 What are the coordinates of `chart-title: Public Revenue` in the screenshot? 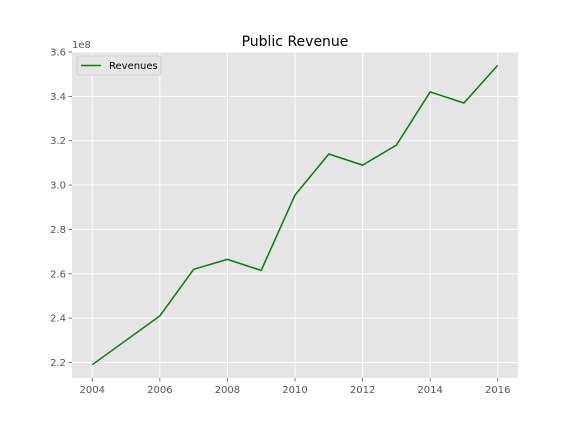 It's located at (295, 42).